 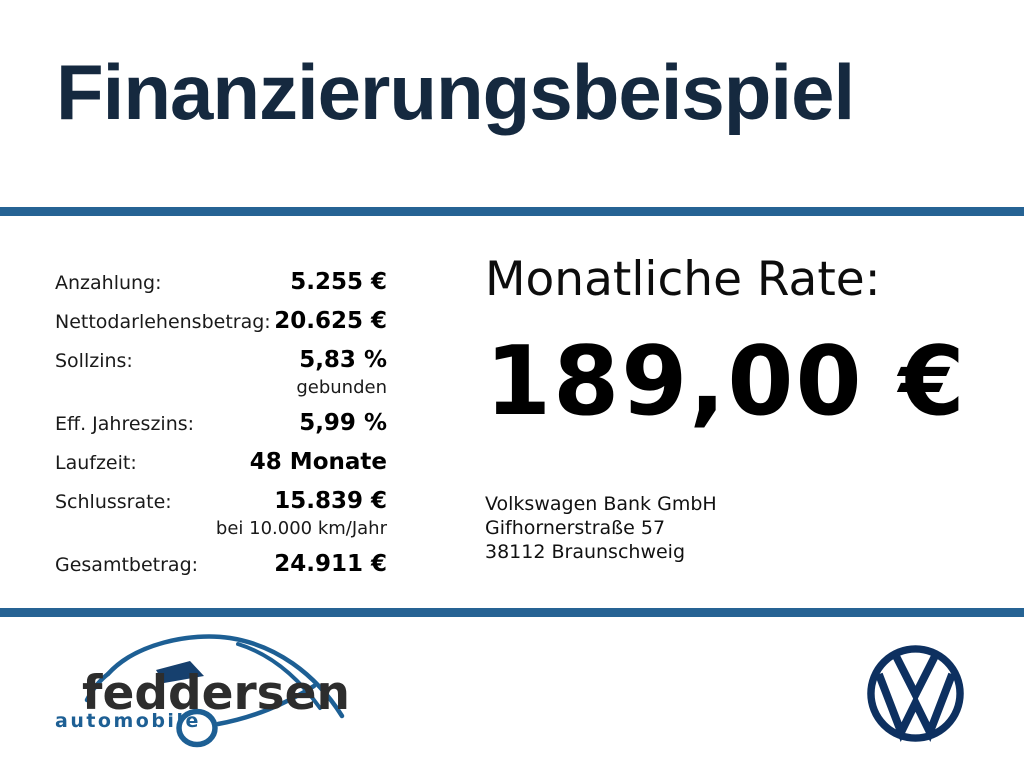 What do you see at coordinates (221, 564) in the screenshot?
I see `finance-row-gesamtbetrag: Gesamtbetrag: 24.911 €` at bounding box center [221, 564].